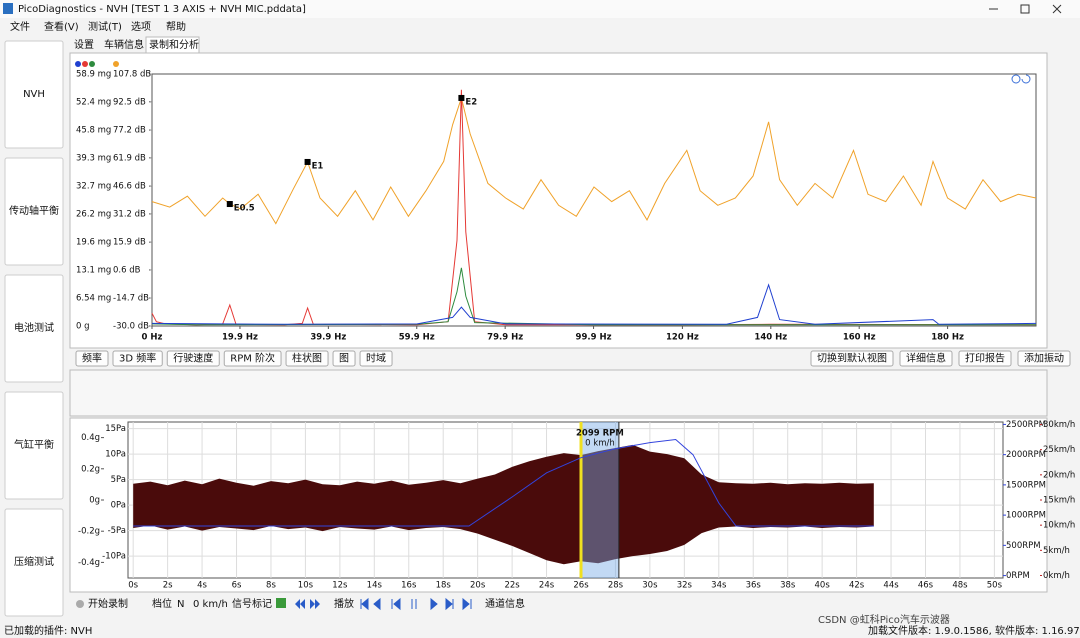 This screenshot has width=1080, height=638. I want to click on maximize, so click(1025, 9).